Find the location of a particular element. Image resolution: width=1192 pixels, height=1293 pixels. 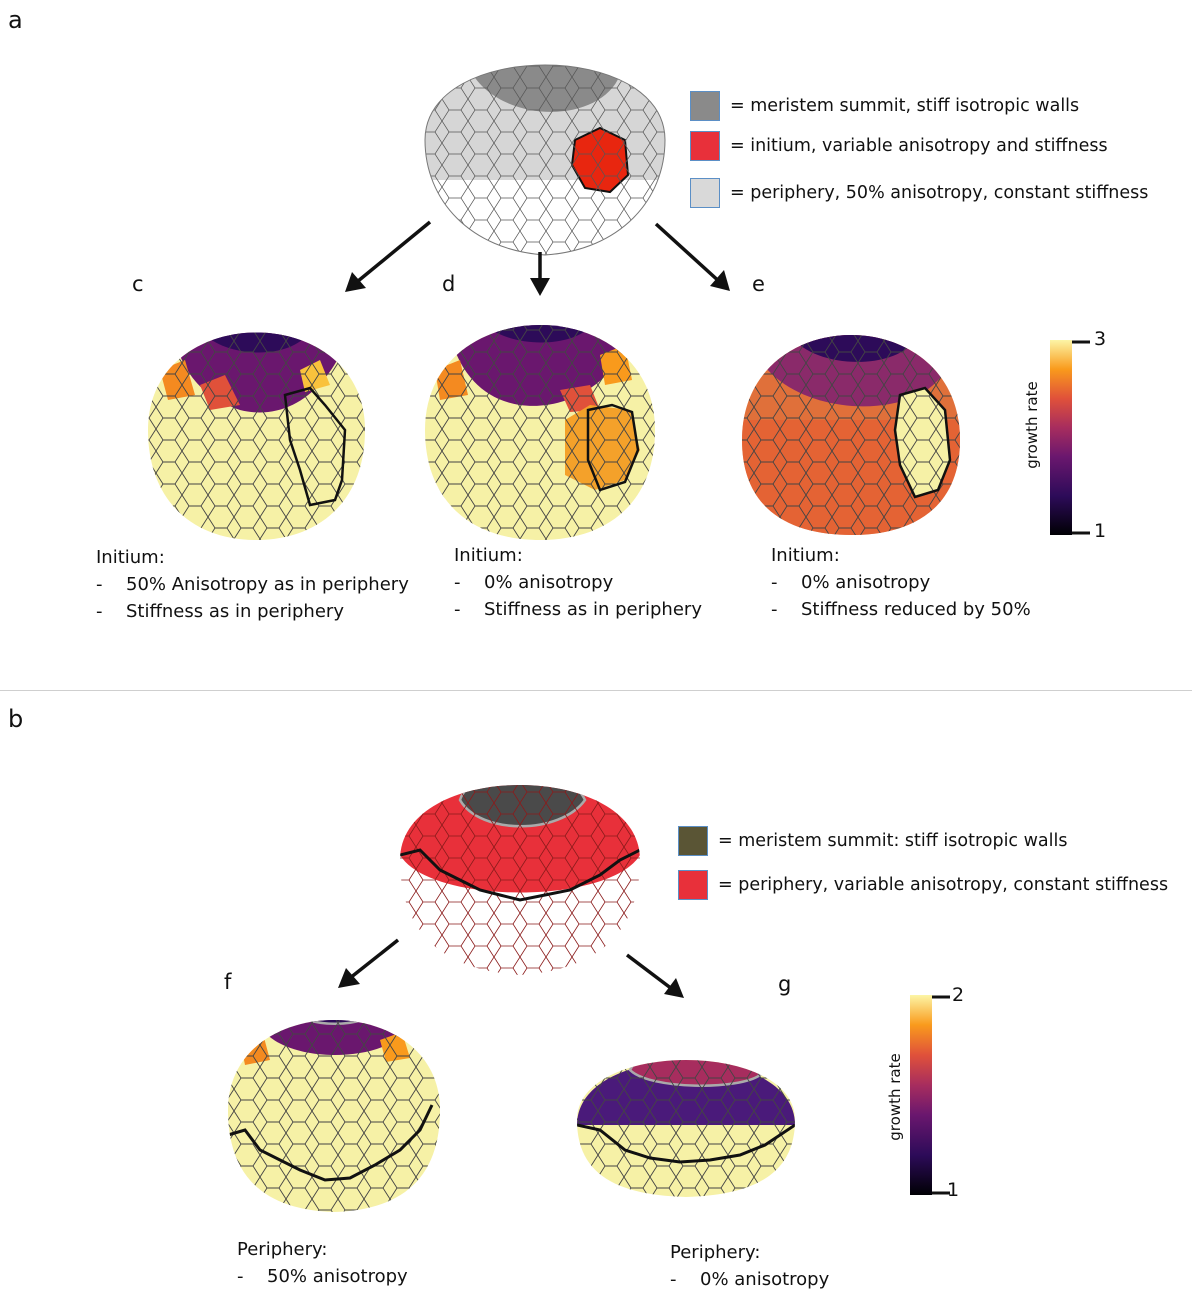

colorbar-b-max: 2 is located at coordinates (958, 995).